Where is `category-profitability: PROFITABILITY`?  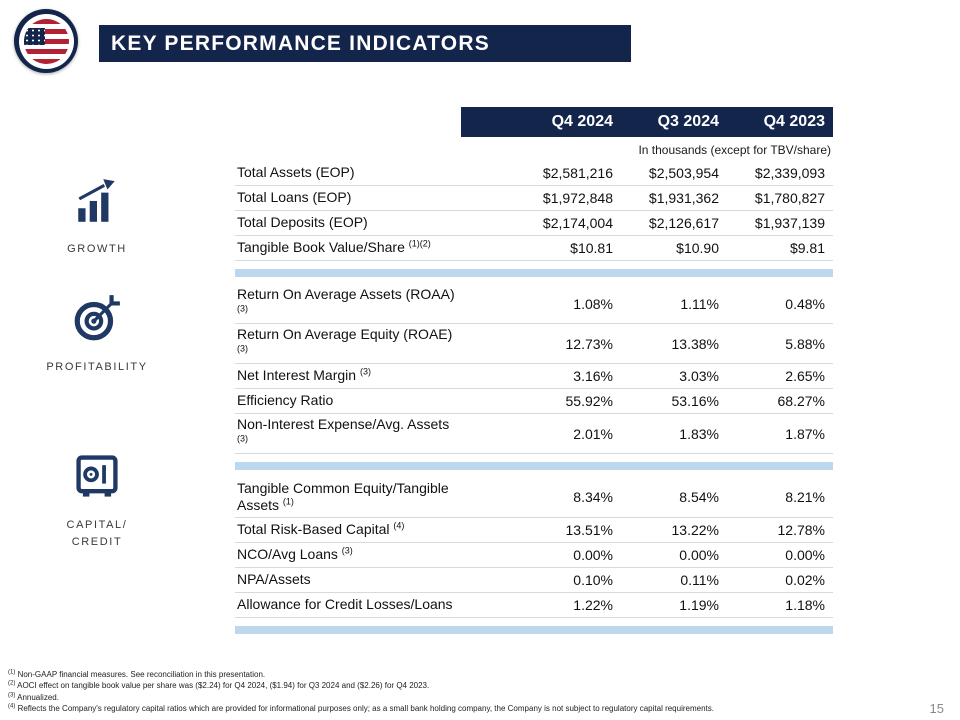
category-profitability: PROFITABILITY is located at coordinates (97, 334).